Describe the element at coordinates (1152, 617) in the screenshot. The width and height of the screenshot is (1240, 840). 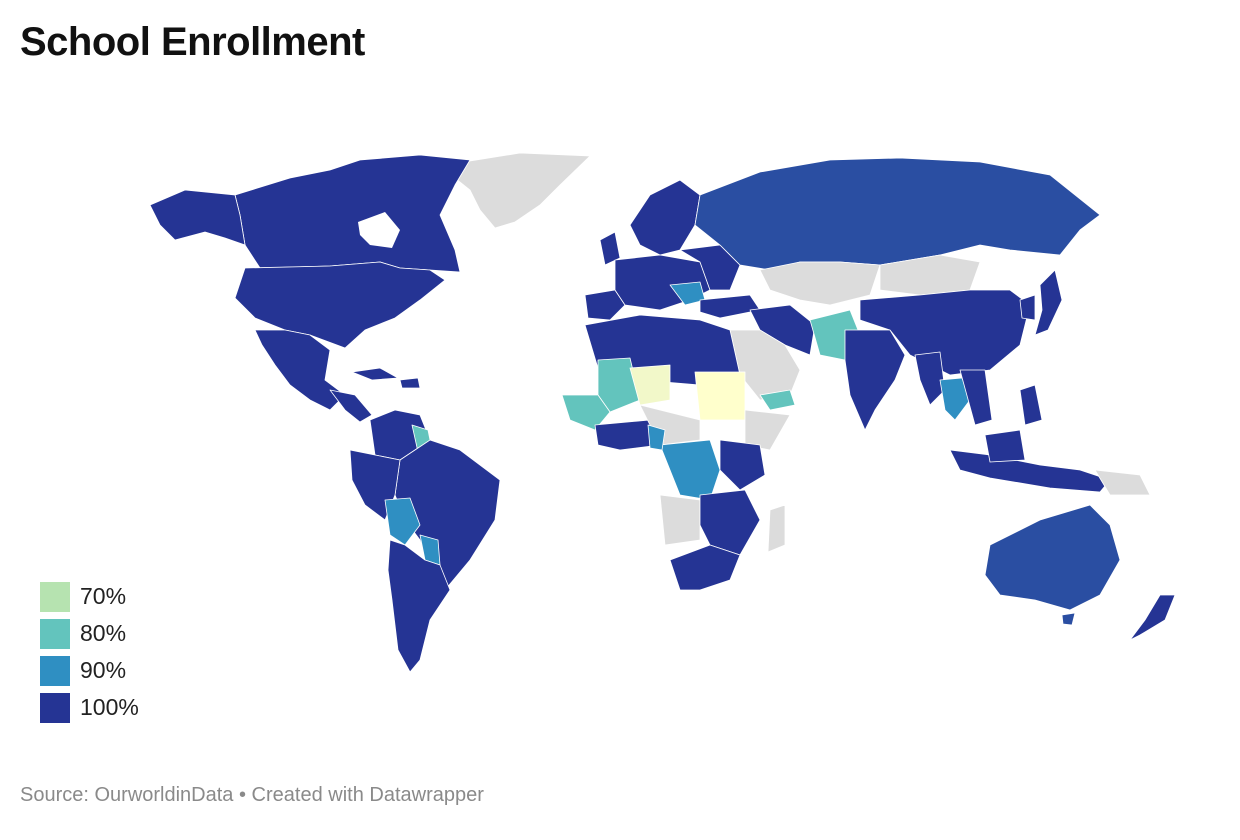
I see `region-new-zealand` at that location.